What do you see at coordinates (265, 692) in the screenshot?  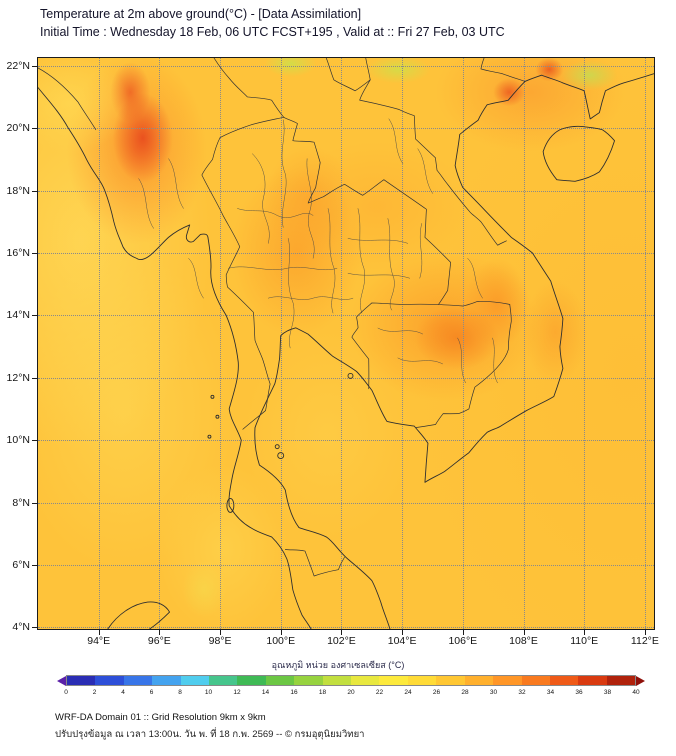 I see `colorbar-tick-label: 14` at bounding box center [265, 692].